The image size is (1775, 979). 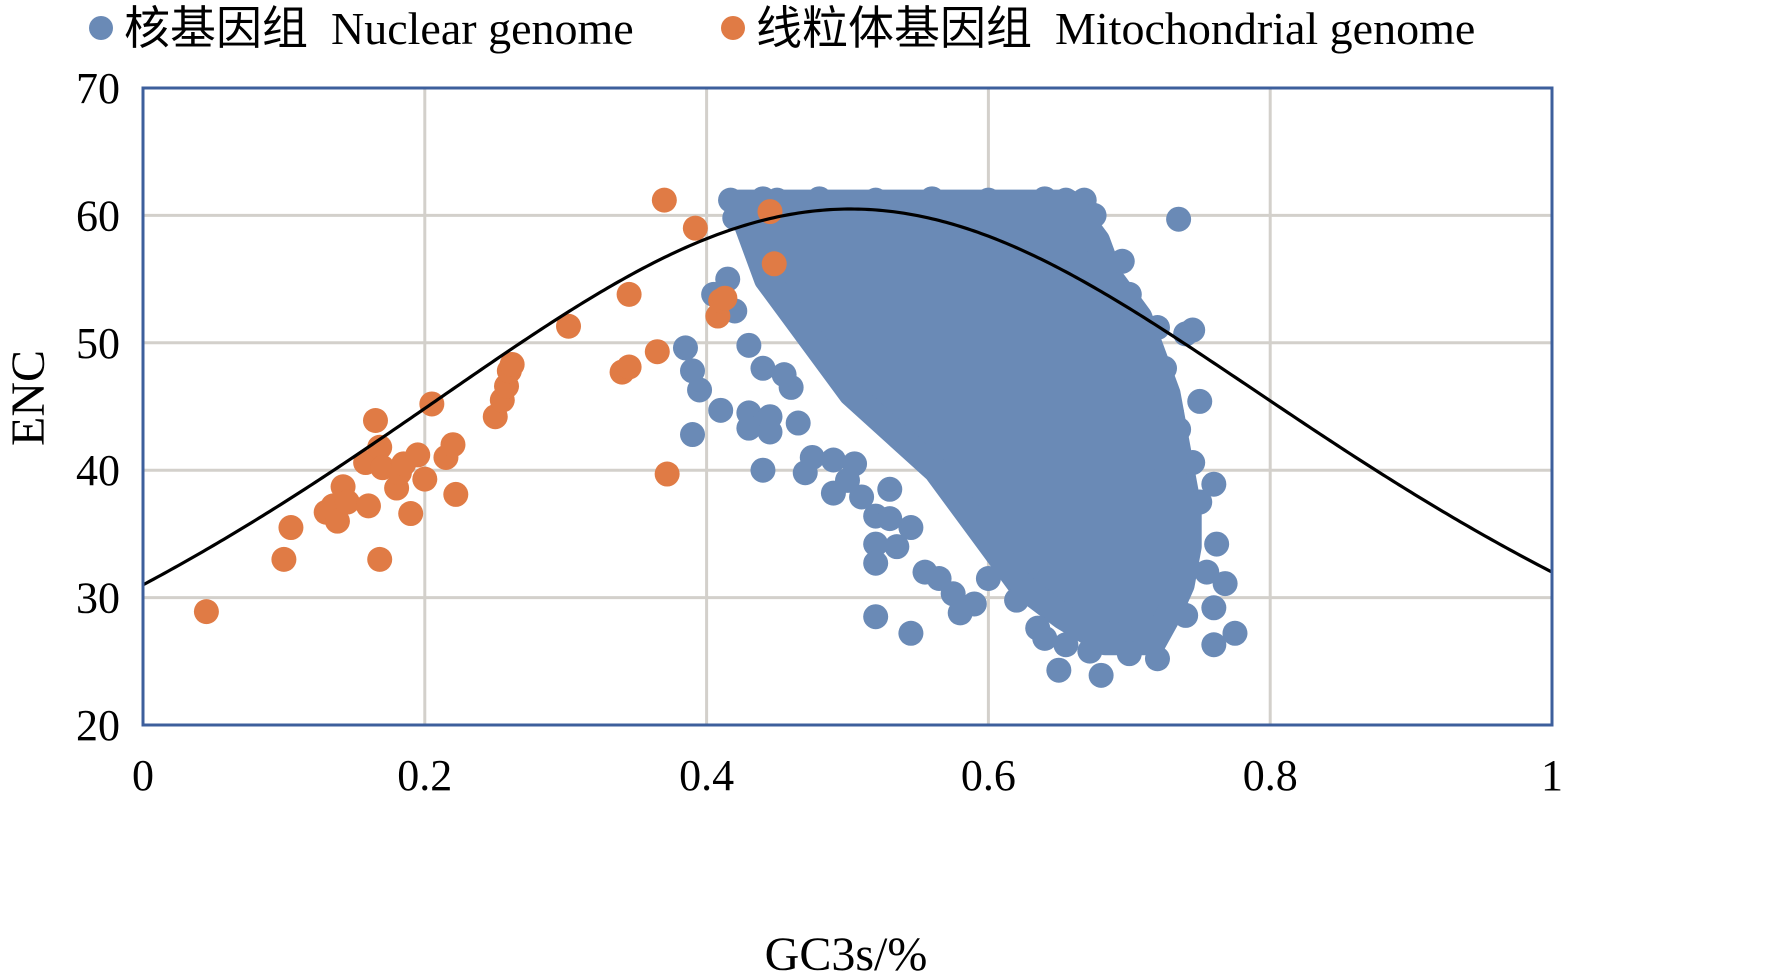 I want to click on x-tick-label: 0, so click(x=143, y=775).